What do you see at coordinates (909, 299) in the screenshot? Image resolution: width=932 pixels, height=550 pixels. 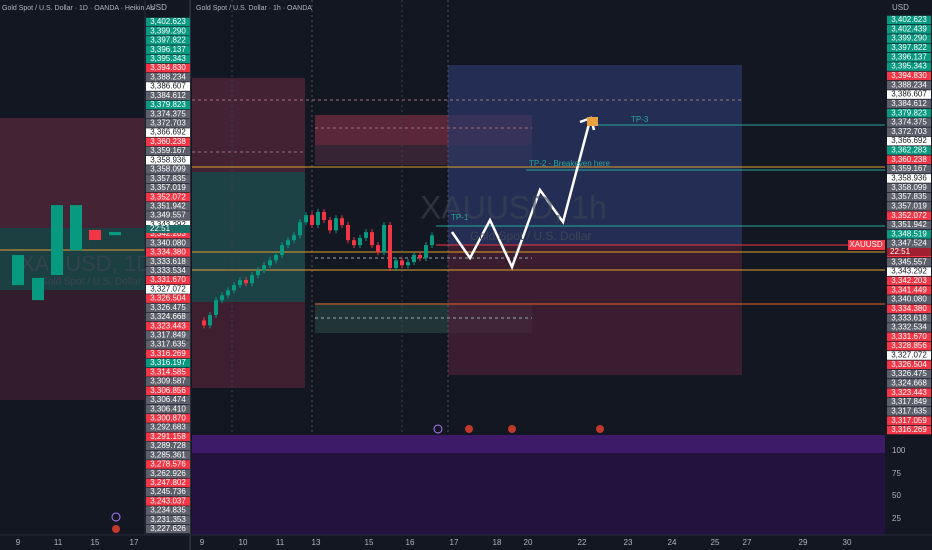 I see `price-label: 3,340.080` at bounding box center [909, 299].